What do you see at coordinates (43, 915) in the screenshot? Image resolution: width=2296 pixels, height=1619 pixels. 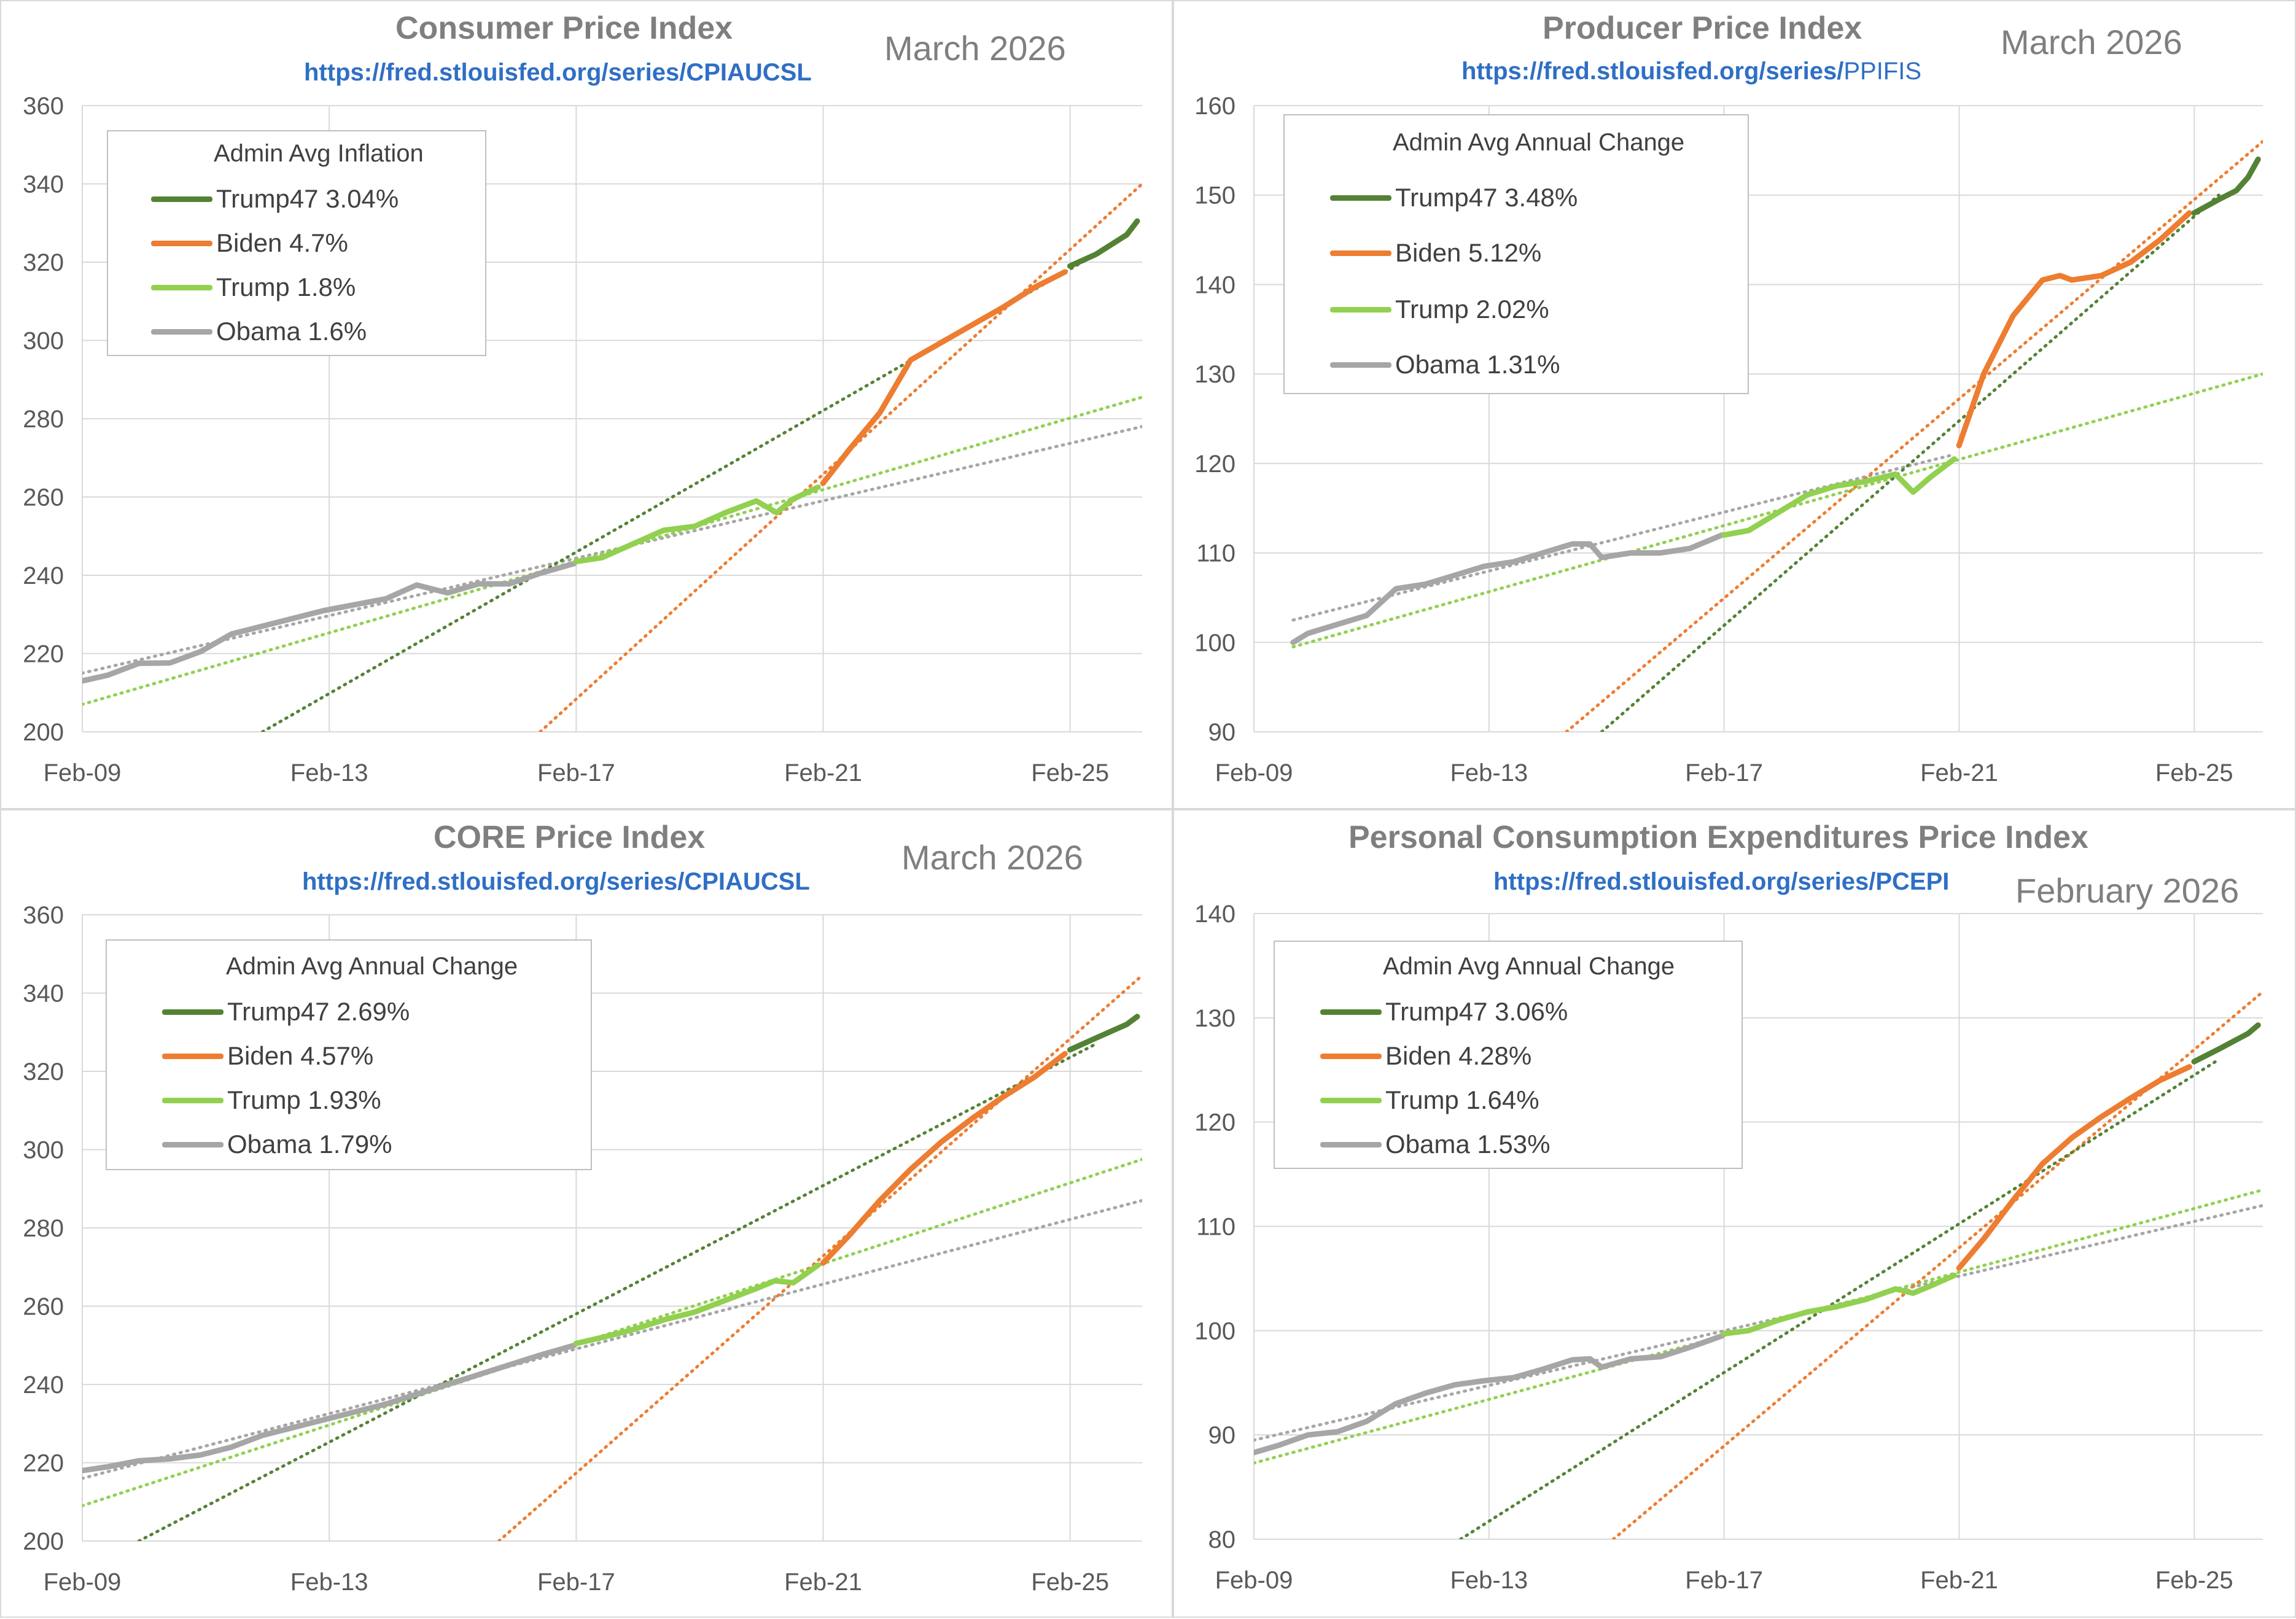 I see `y-tick-label: 360` at bounding box center [43, 915].